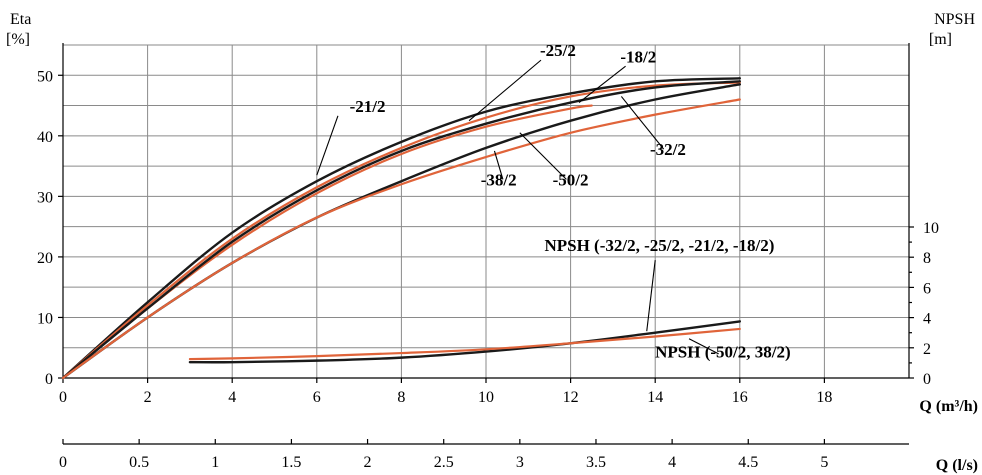 The height and width of the screenshot is (475, 982). What do you see at coordinates (63, 462) in the screenshot?
I see `x2-tick-label: 0` at bounding box center [63, 462].